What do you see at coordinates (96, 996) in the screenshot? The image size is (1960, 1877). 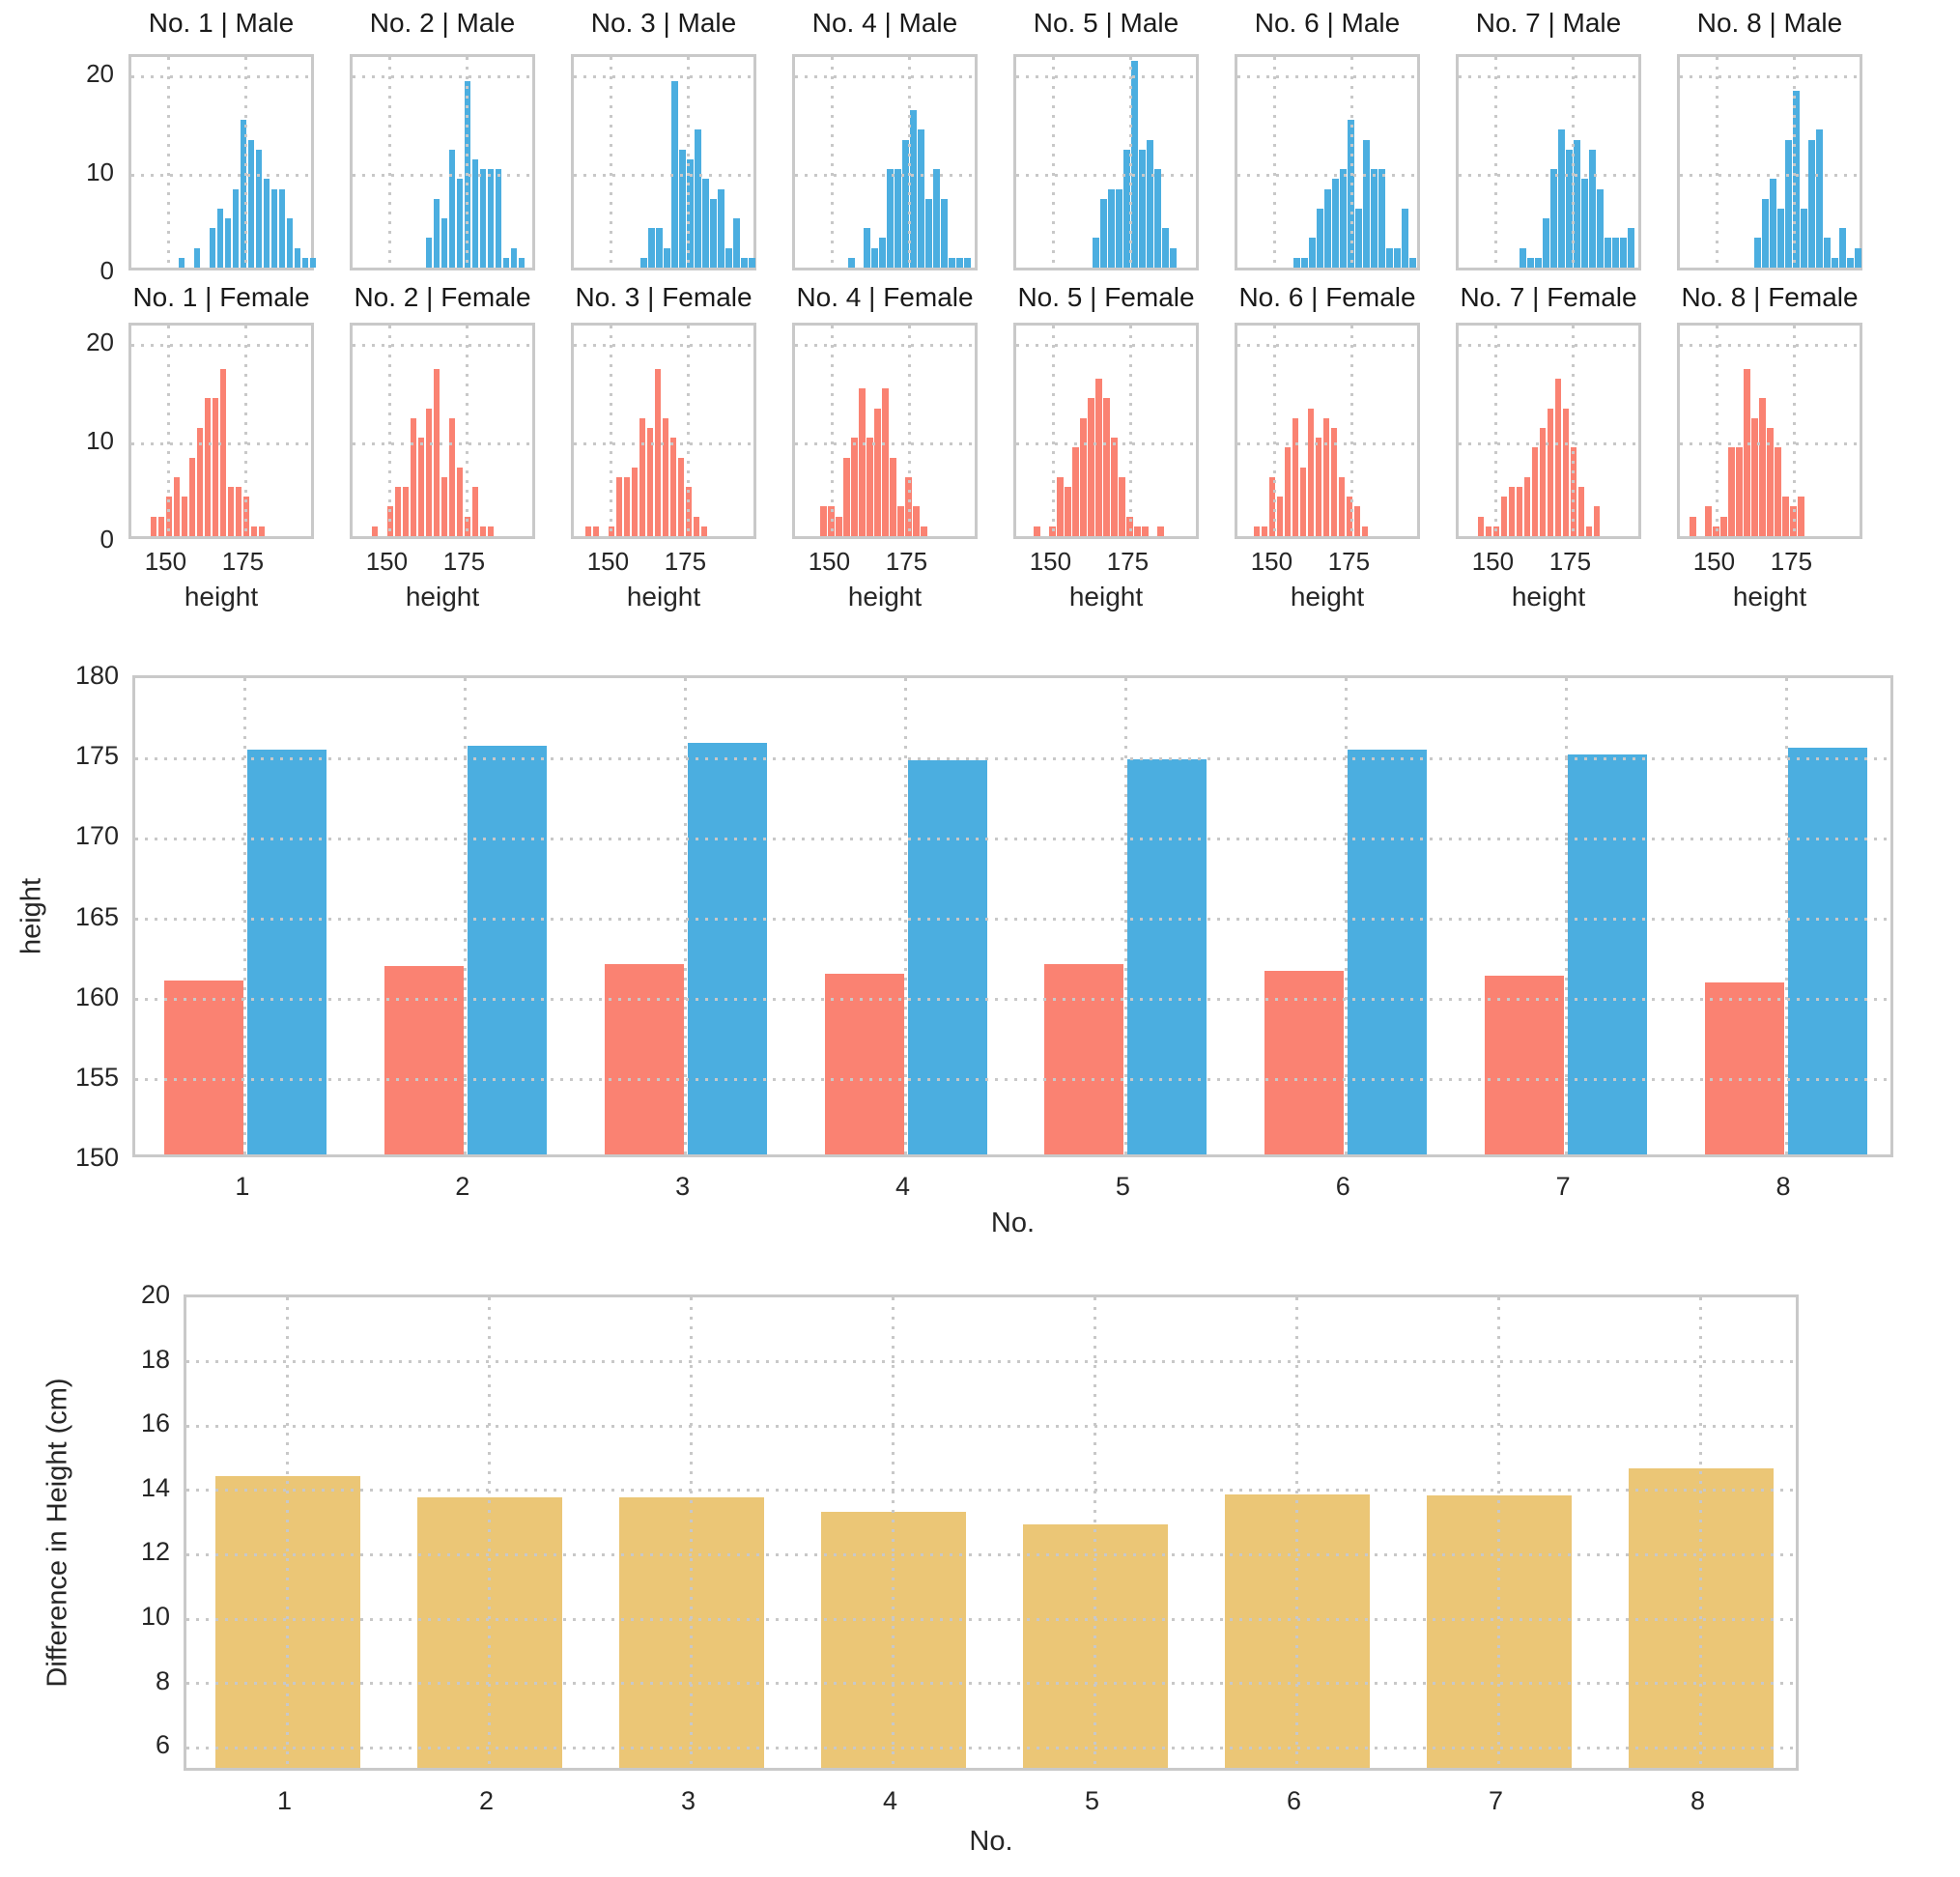 I see `height-ytick-label: 160` at bounding box center [96, 996].